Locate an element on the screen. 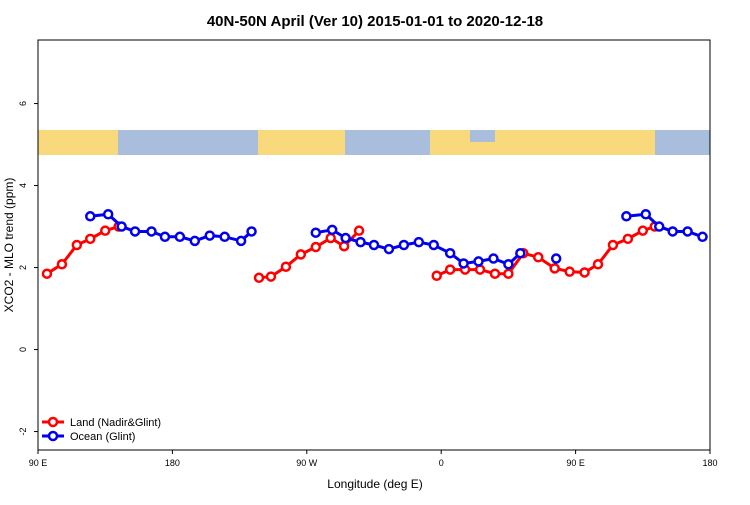  x-tick-label: 90 W is located at coordinates (307, 463).